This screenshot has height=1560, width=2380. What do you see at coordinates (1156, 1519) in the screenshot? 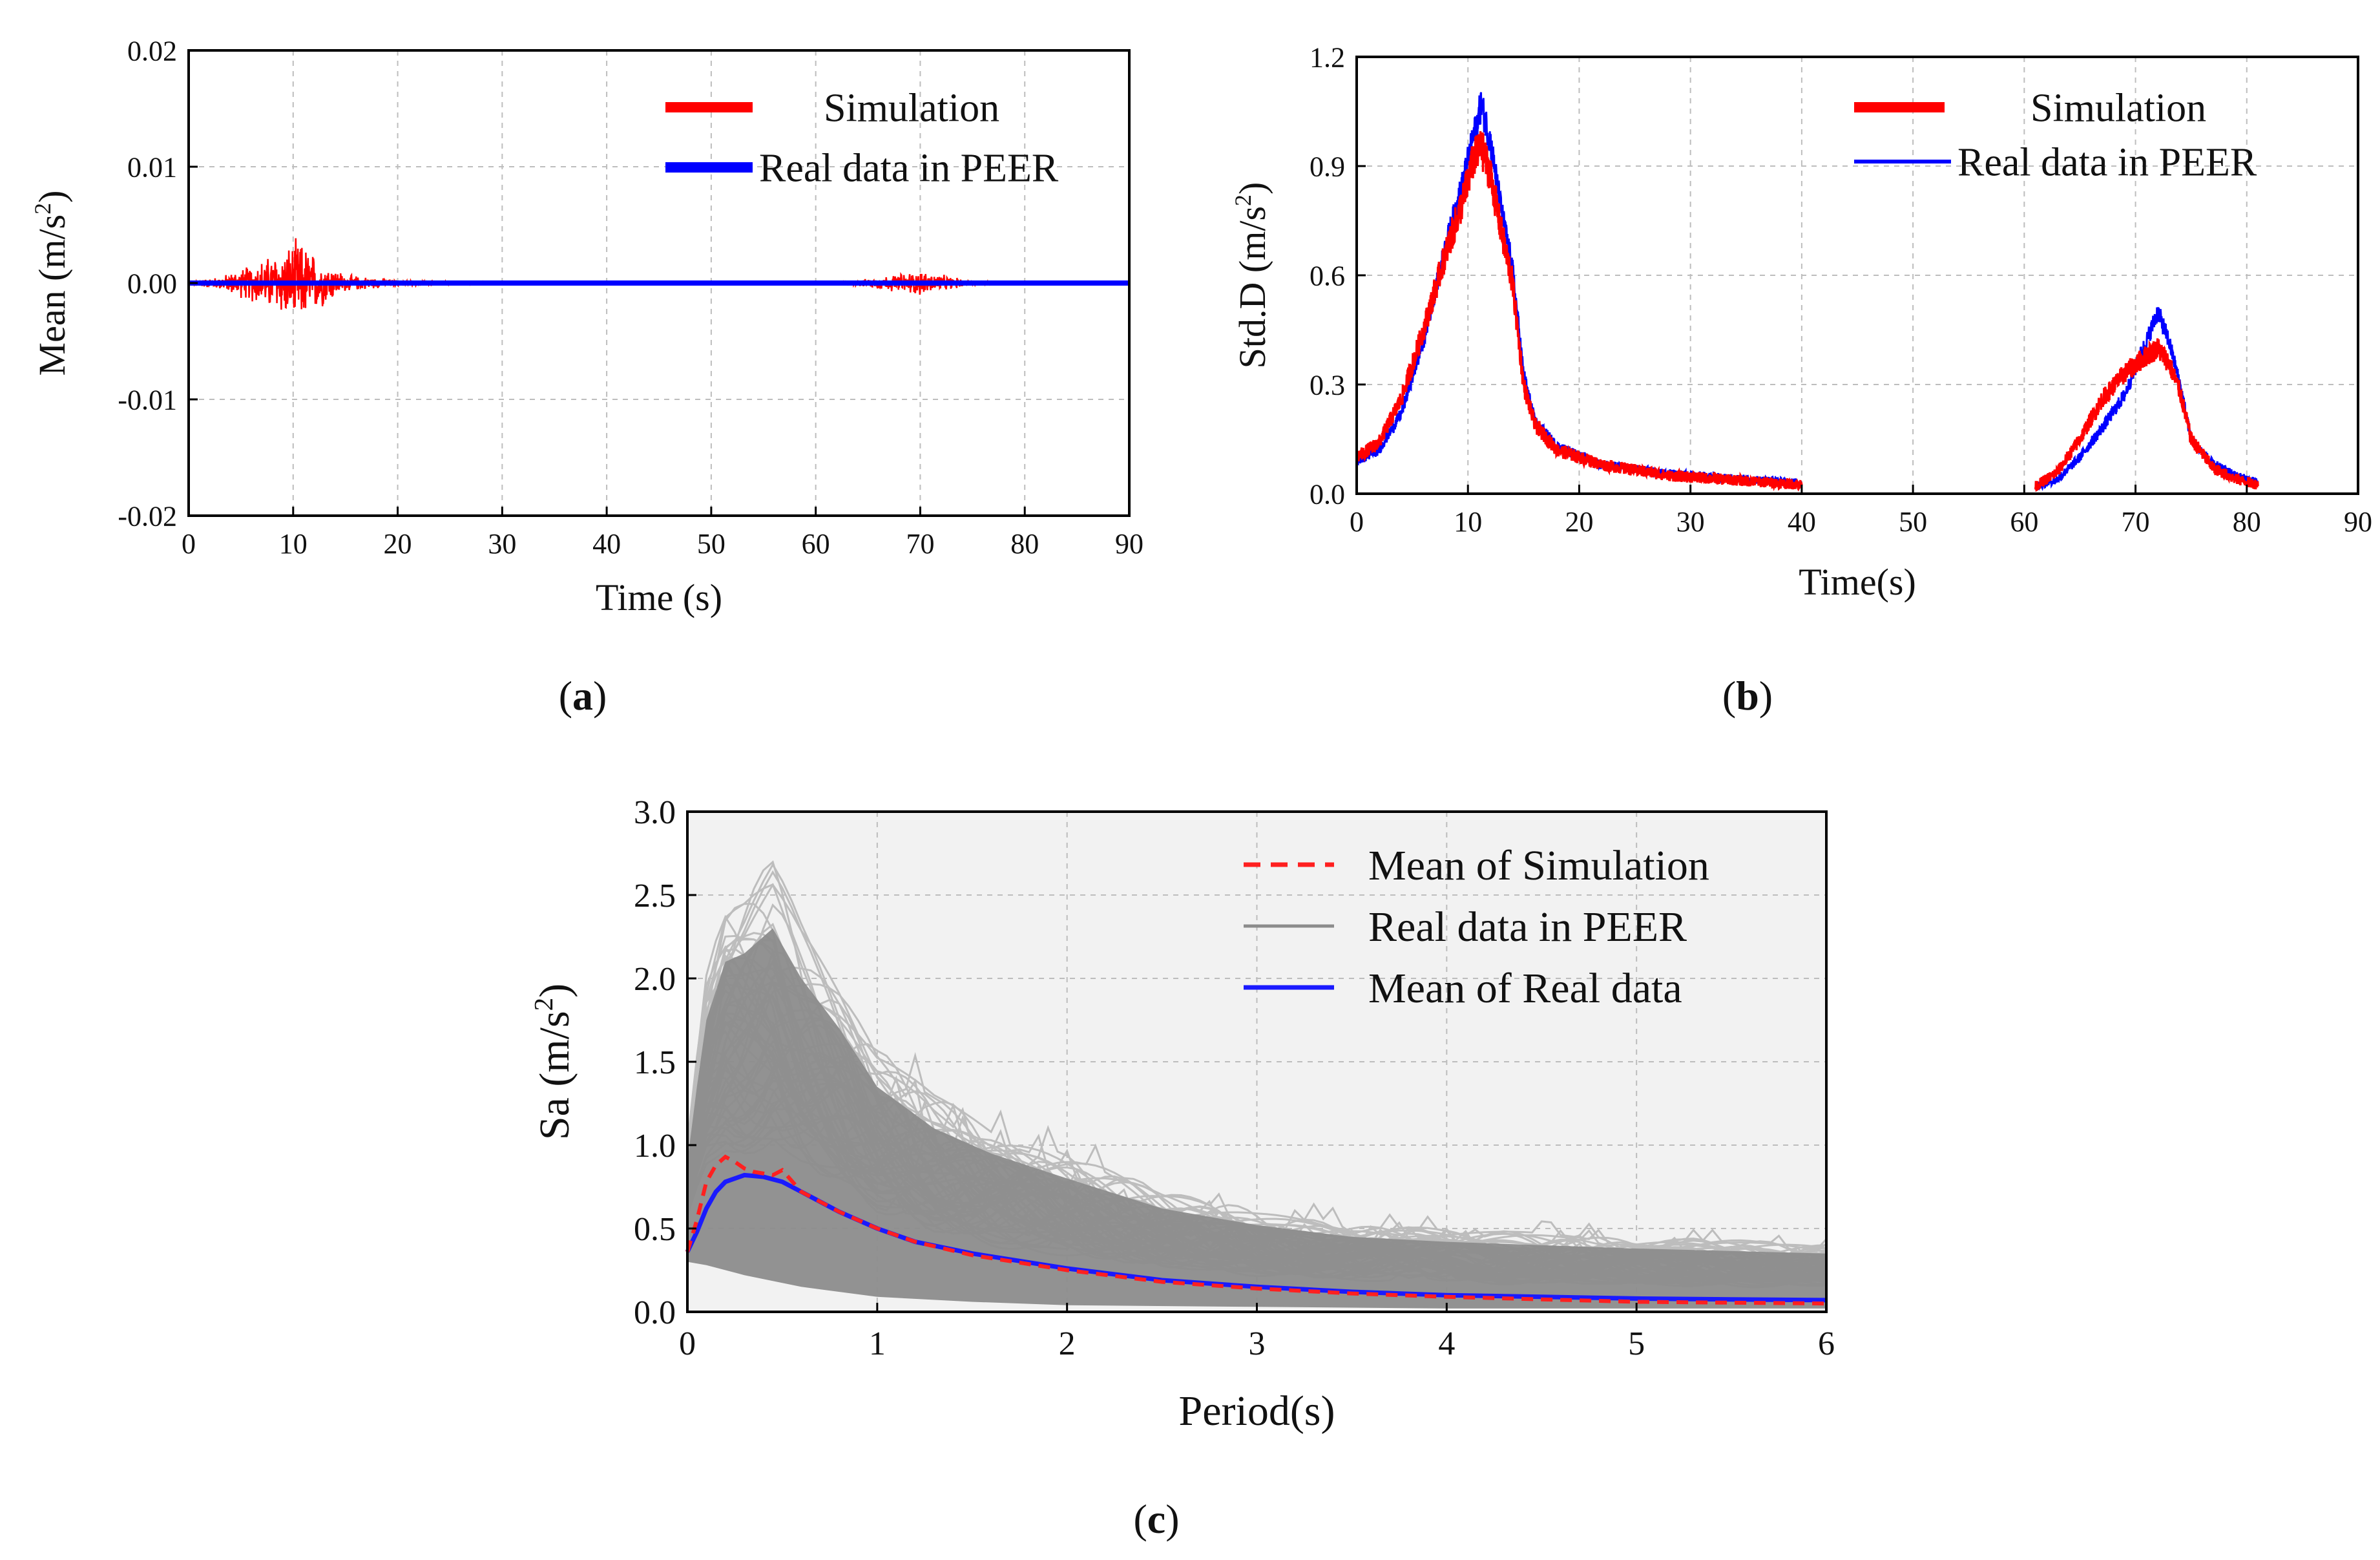
I see `panel-caption-c: (c)` at bounding box center [1156, 1519].